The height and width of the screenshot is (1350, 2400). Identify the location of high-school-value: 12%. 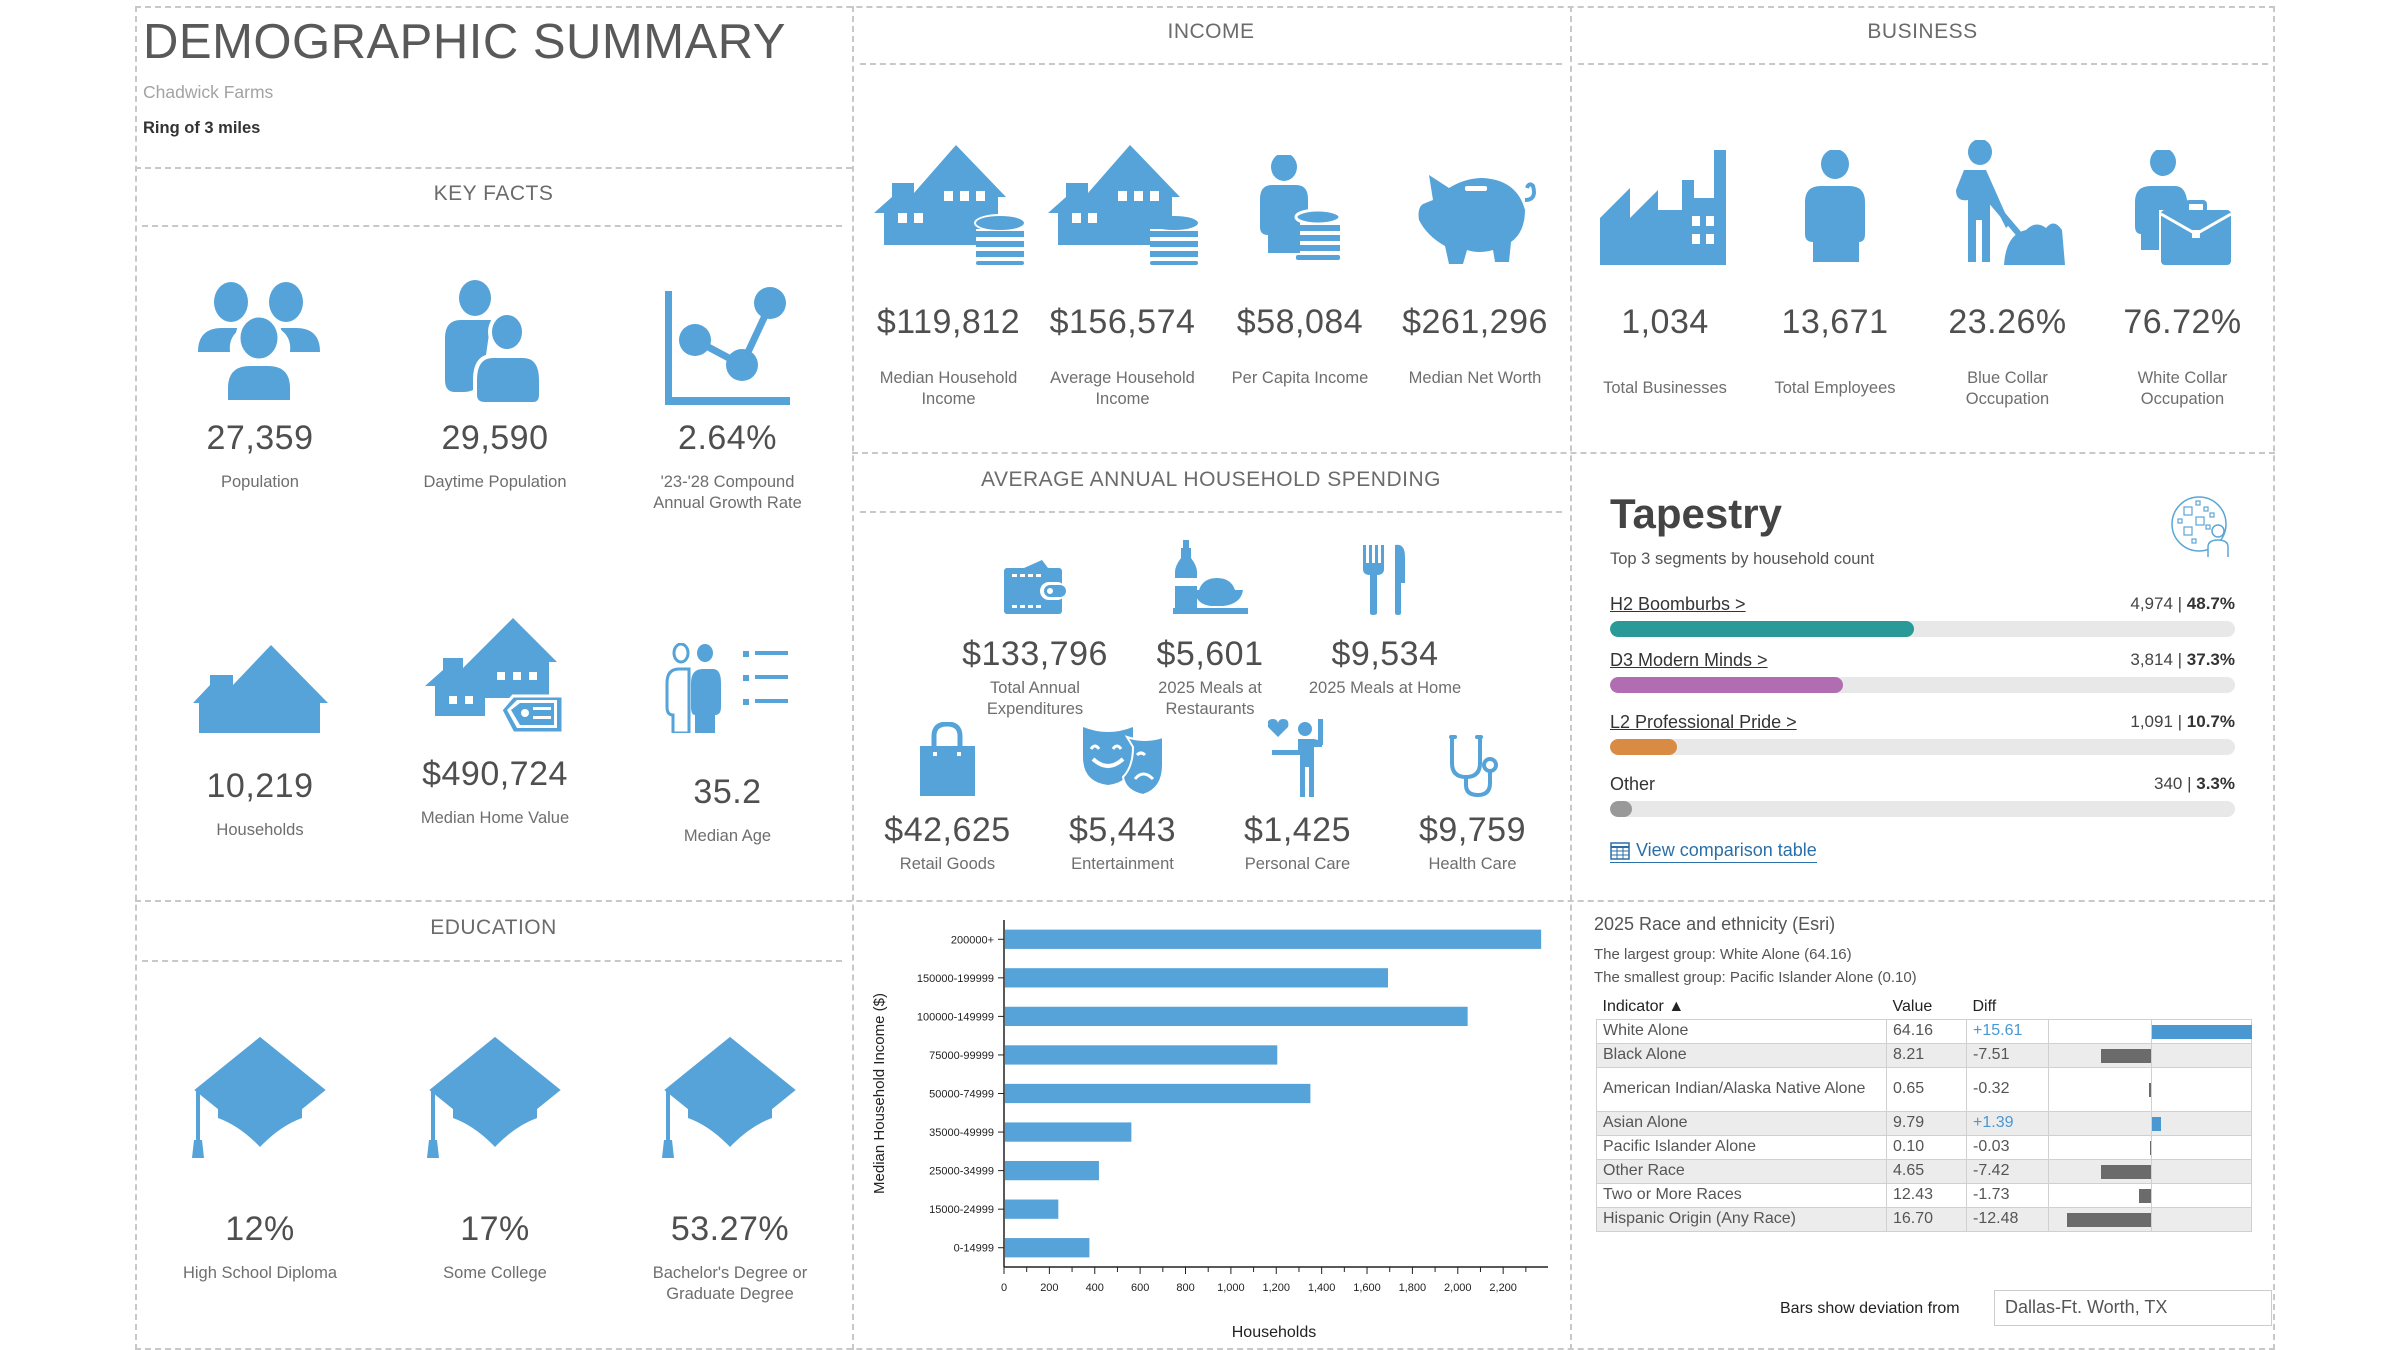
(260, 1229).